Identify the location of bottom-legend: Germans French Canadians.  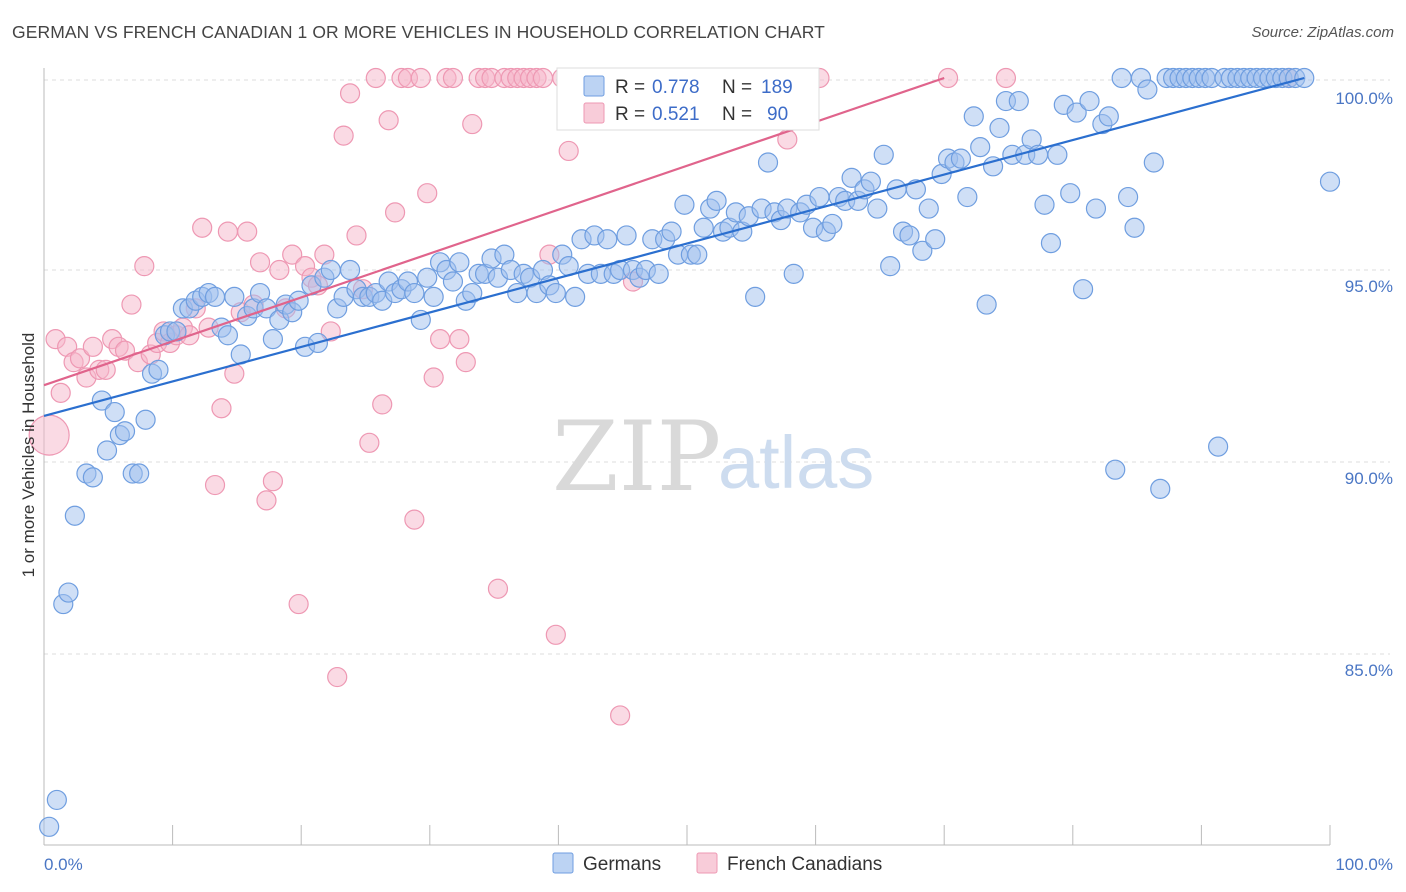
(717, 863).